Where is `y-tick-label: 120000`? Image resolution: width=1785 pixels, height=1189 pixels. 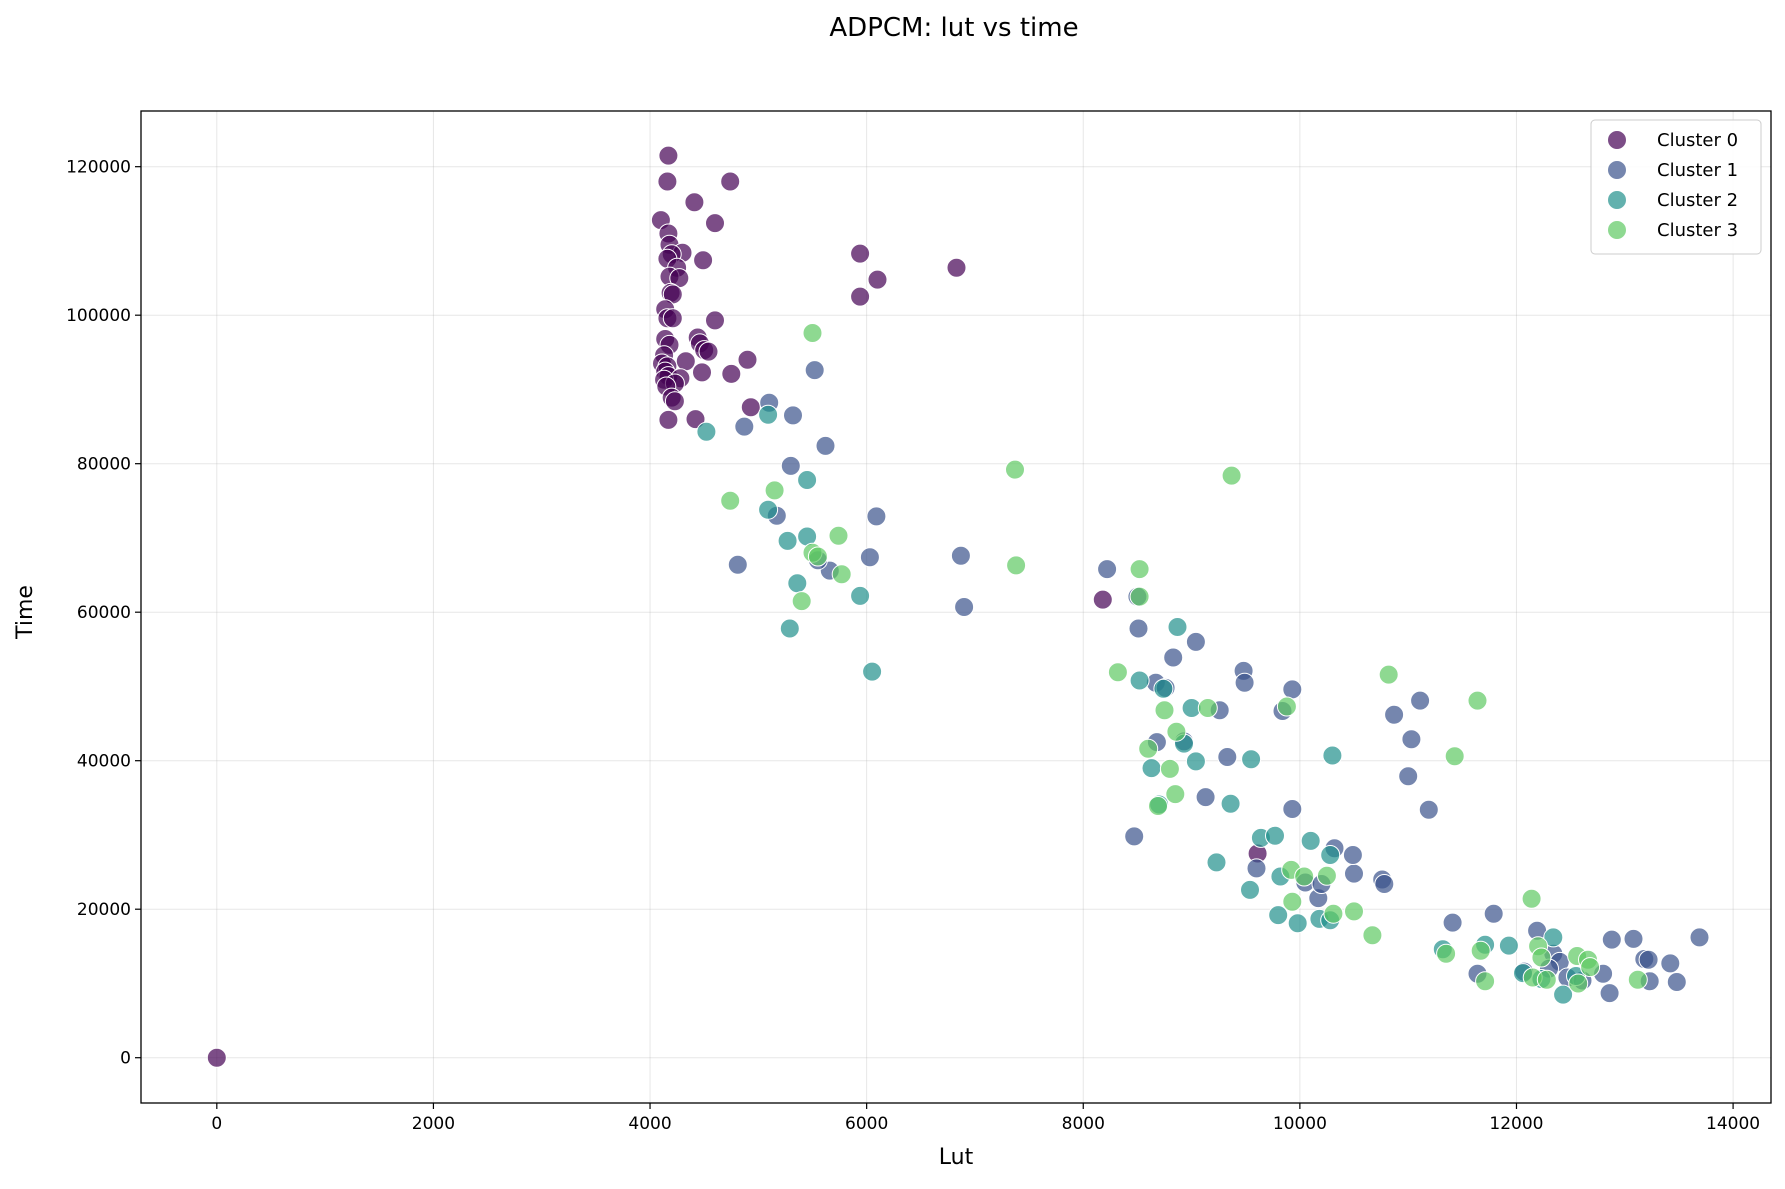
y-tick-label: 120000 is located at coordinates (98, 168).